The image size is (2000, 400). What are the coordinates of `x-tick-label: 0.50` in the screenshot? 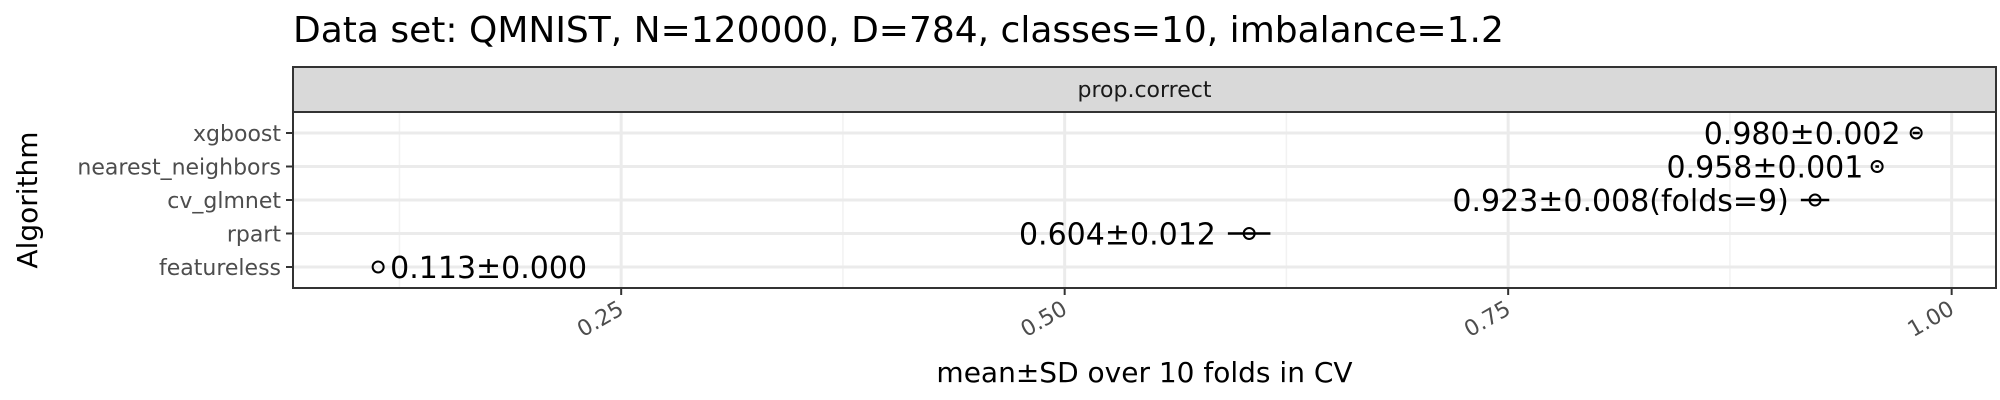 It's located at (1044, 320).